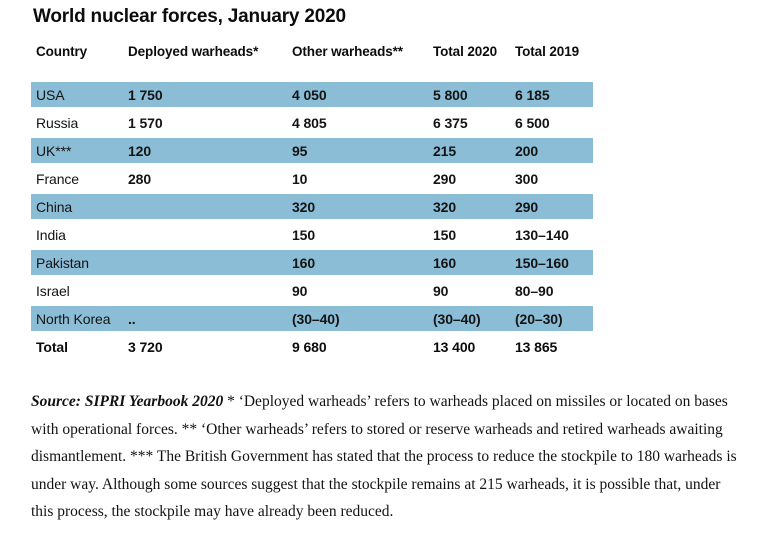  I want to click on cell-country: Total, so click(52, 346).